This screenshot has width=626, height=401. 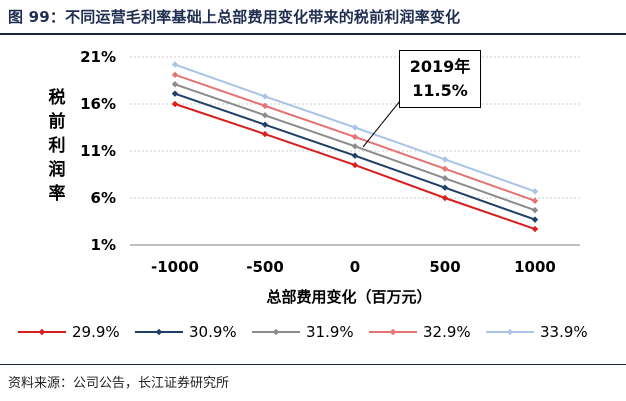 What do you see at coordinates (265, 267) in the screenshot?
I see `x-tick-label: -500` at bounding box center [265, 267].